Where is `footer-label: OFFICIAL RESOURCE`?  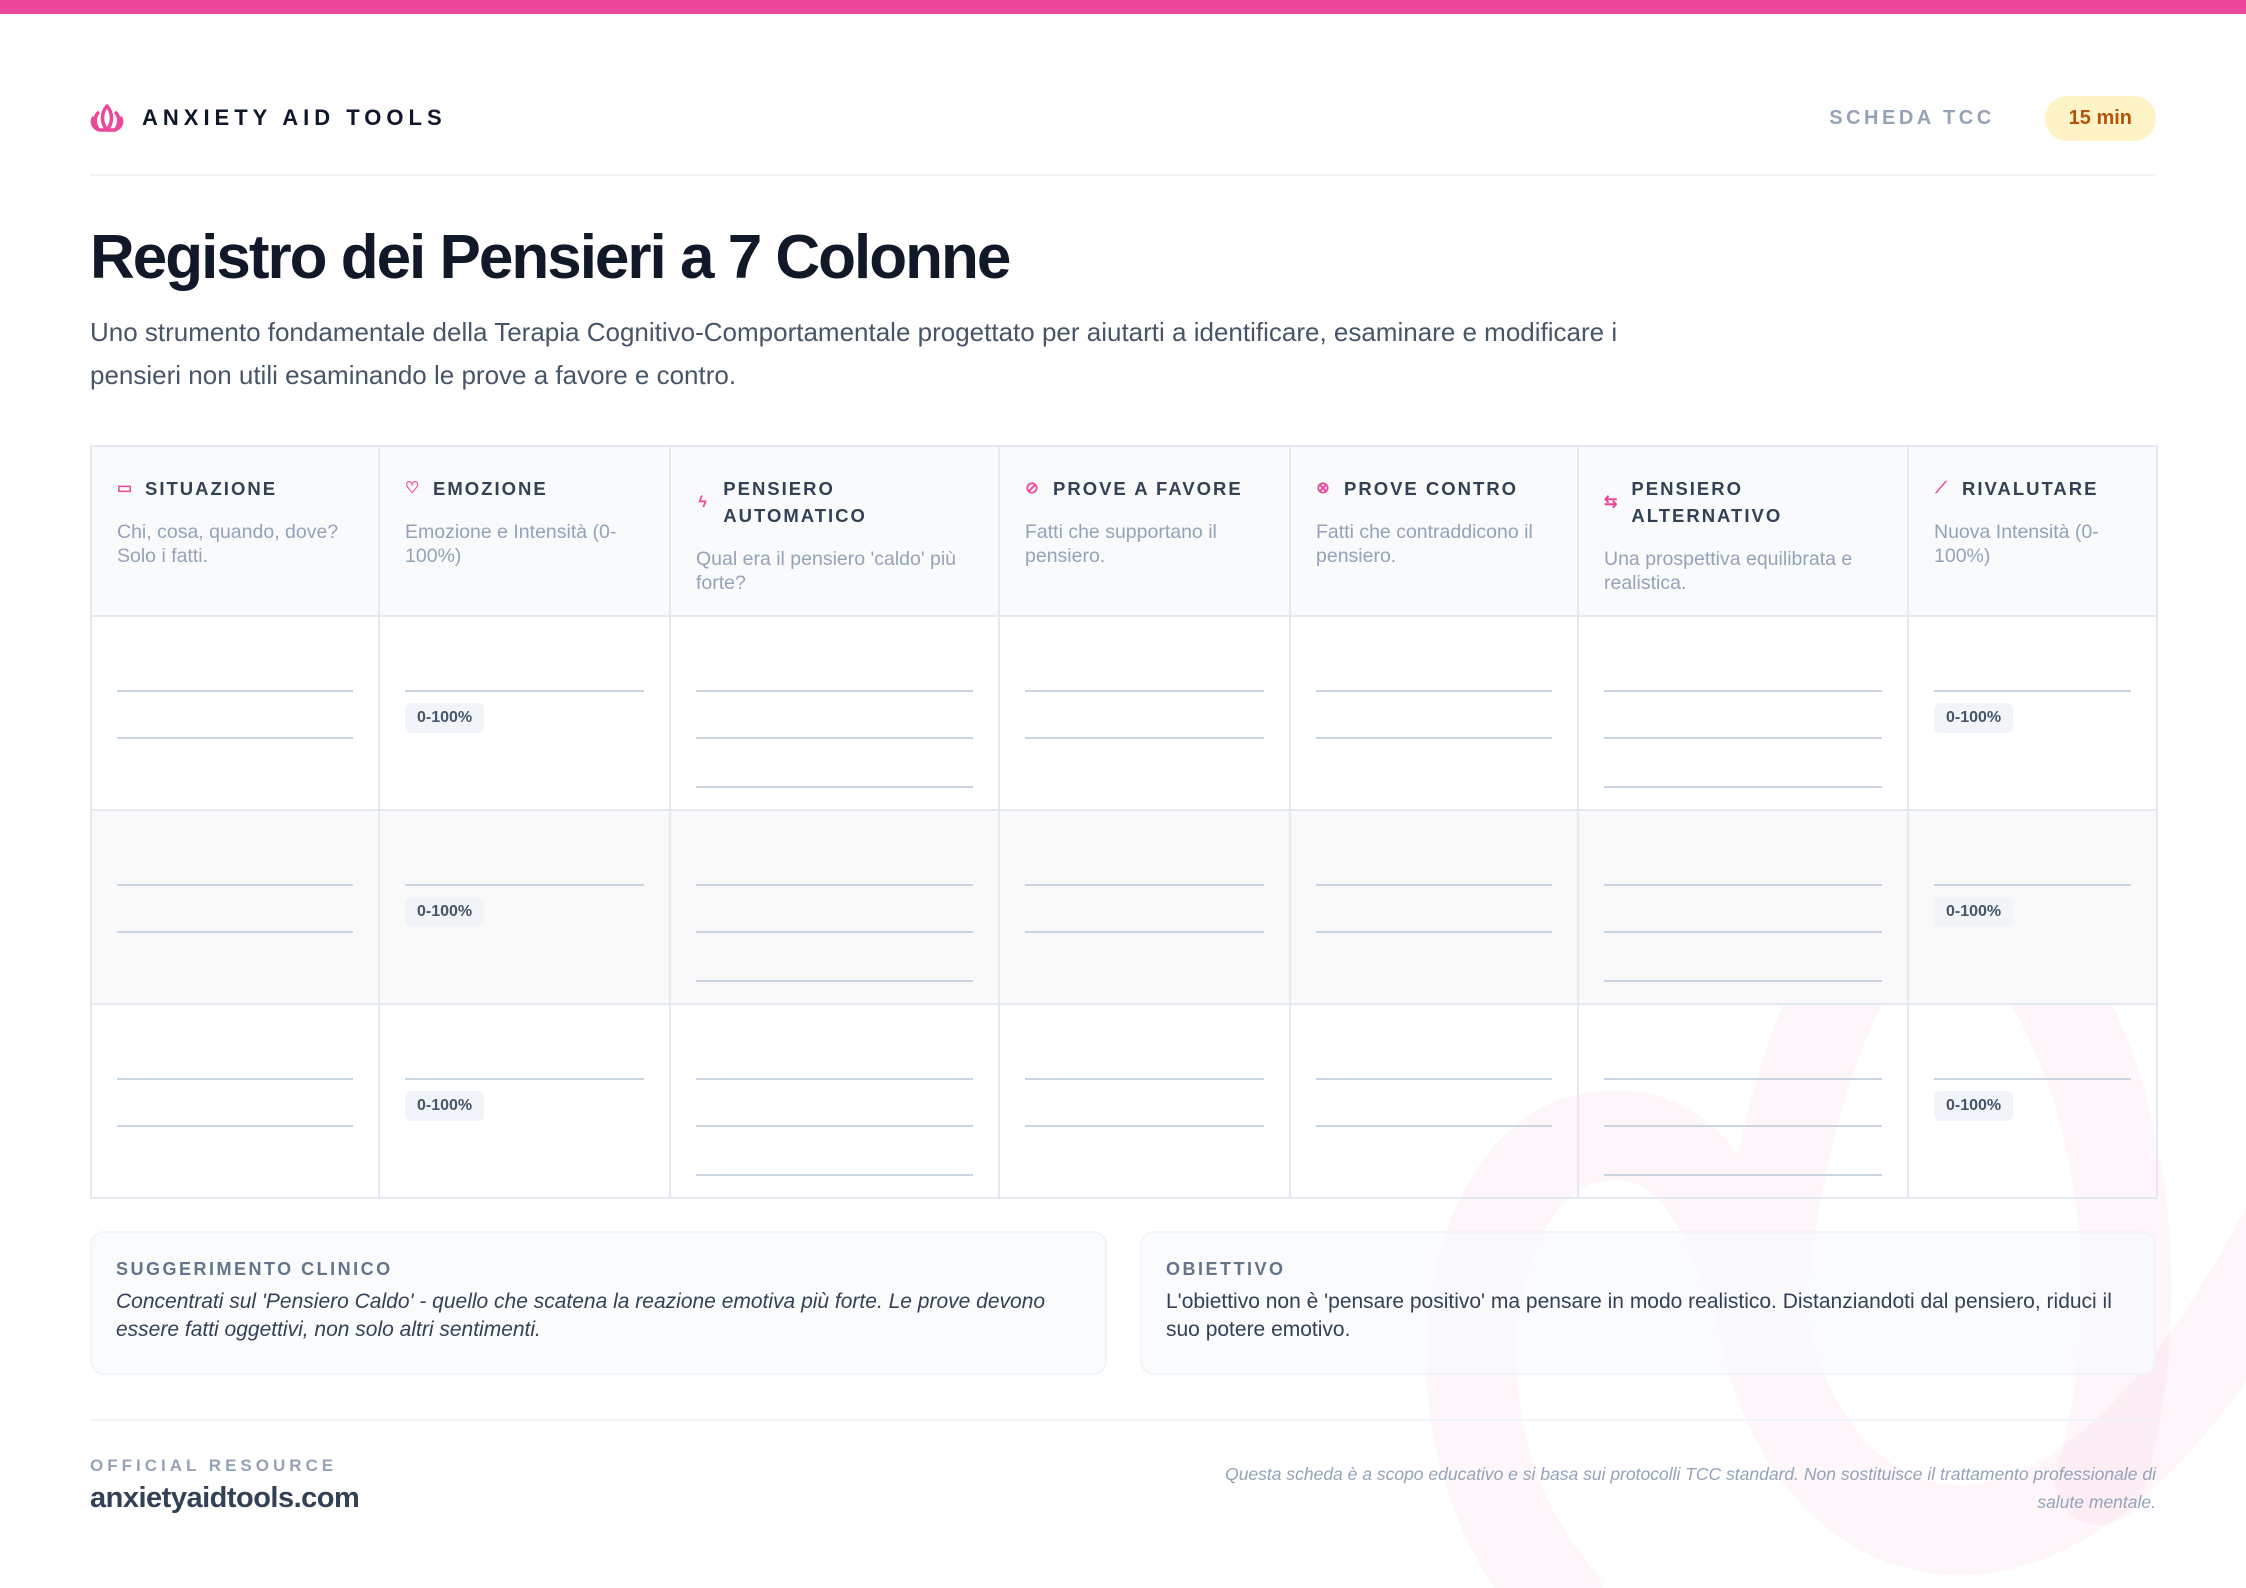 footer-label: OFFICIAL RESOURCE is located at coordinates (214, 1465).